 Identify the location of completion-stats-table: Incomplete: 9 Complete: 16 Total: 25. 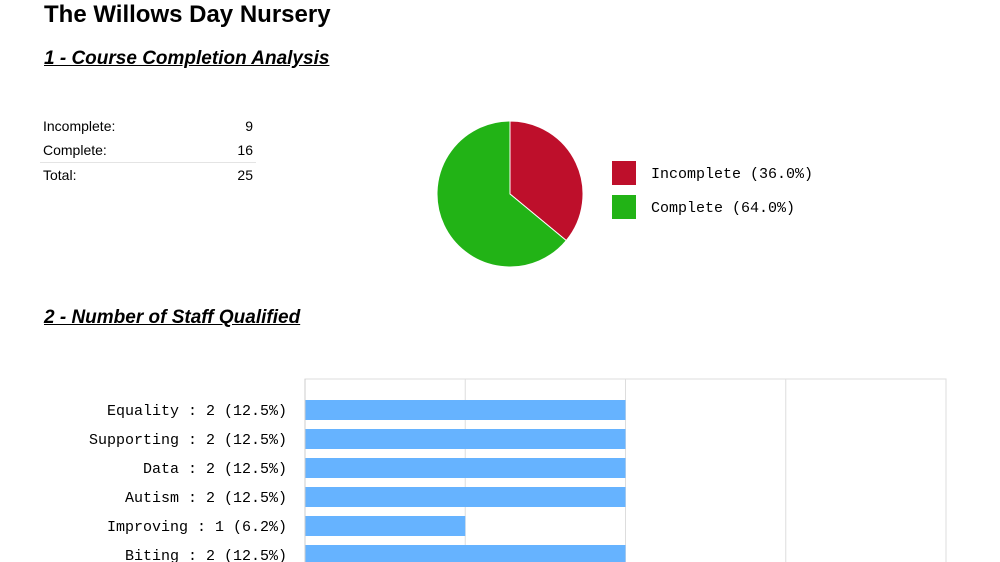
(148, 150).